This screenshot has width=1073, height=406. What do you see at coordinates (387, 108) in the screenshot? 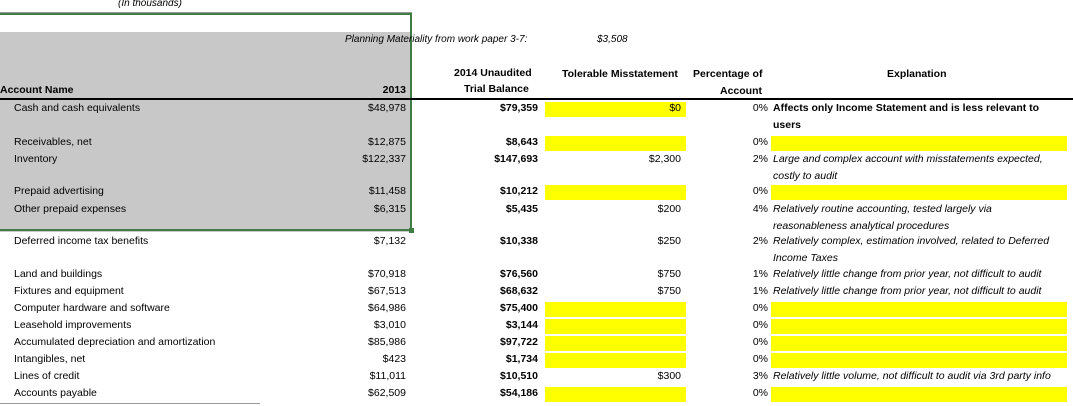
I see `value-2013: $48,978` at bounding box center [387, 108].